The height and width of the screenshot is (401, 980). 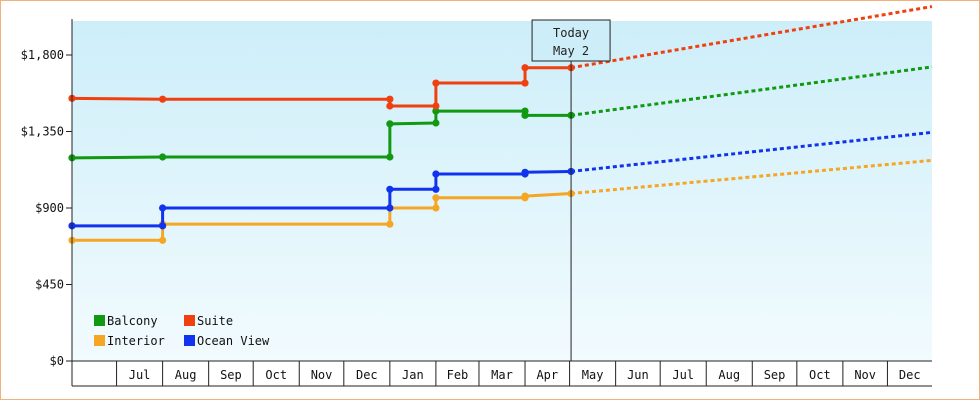 What do you see at coordinates (215, 321) in the screenshot?
I see `legend-label-suite: Suite` at bounding box center [215, 321].